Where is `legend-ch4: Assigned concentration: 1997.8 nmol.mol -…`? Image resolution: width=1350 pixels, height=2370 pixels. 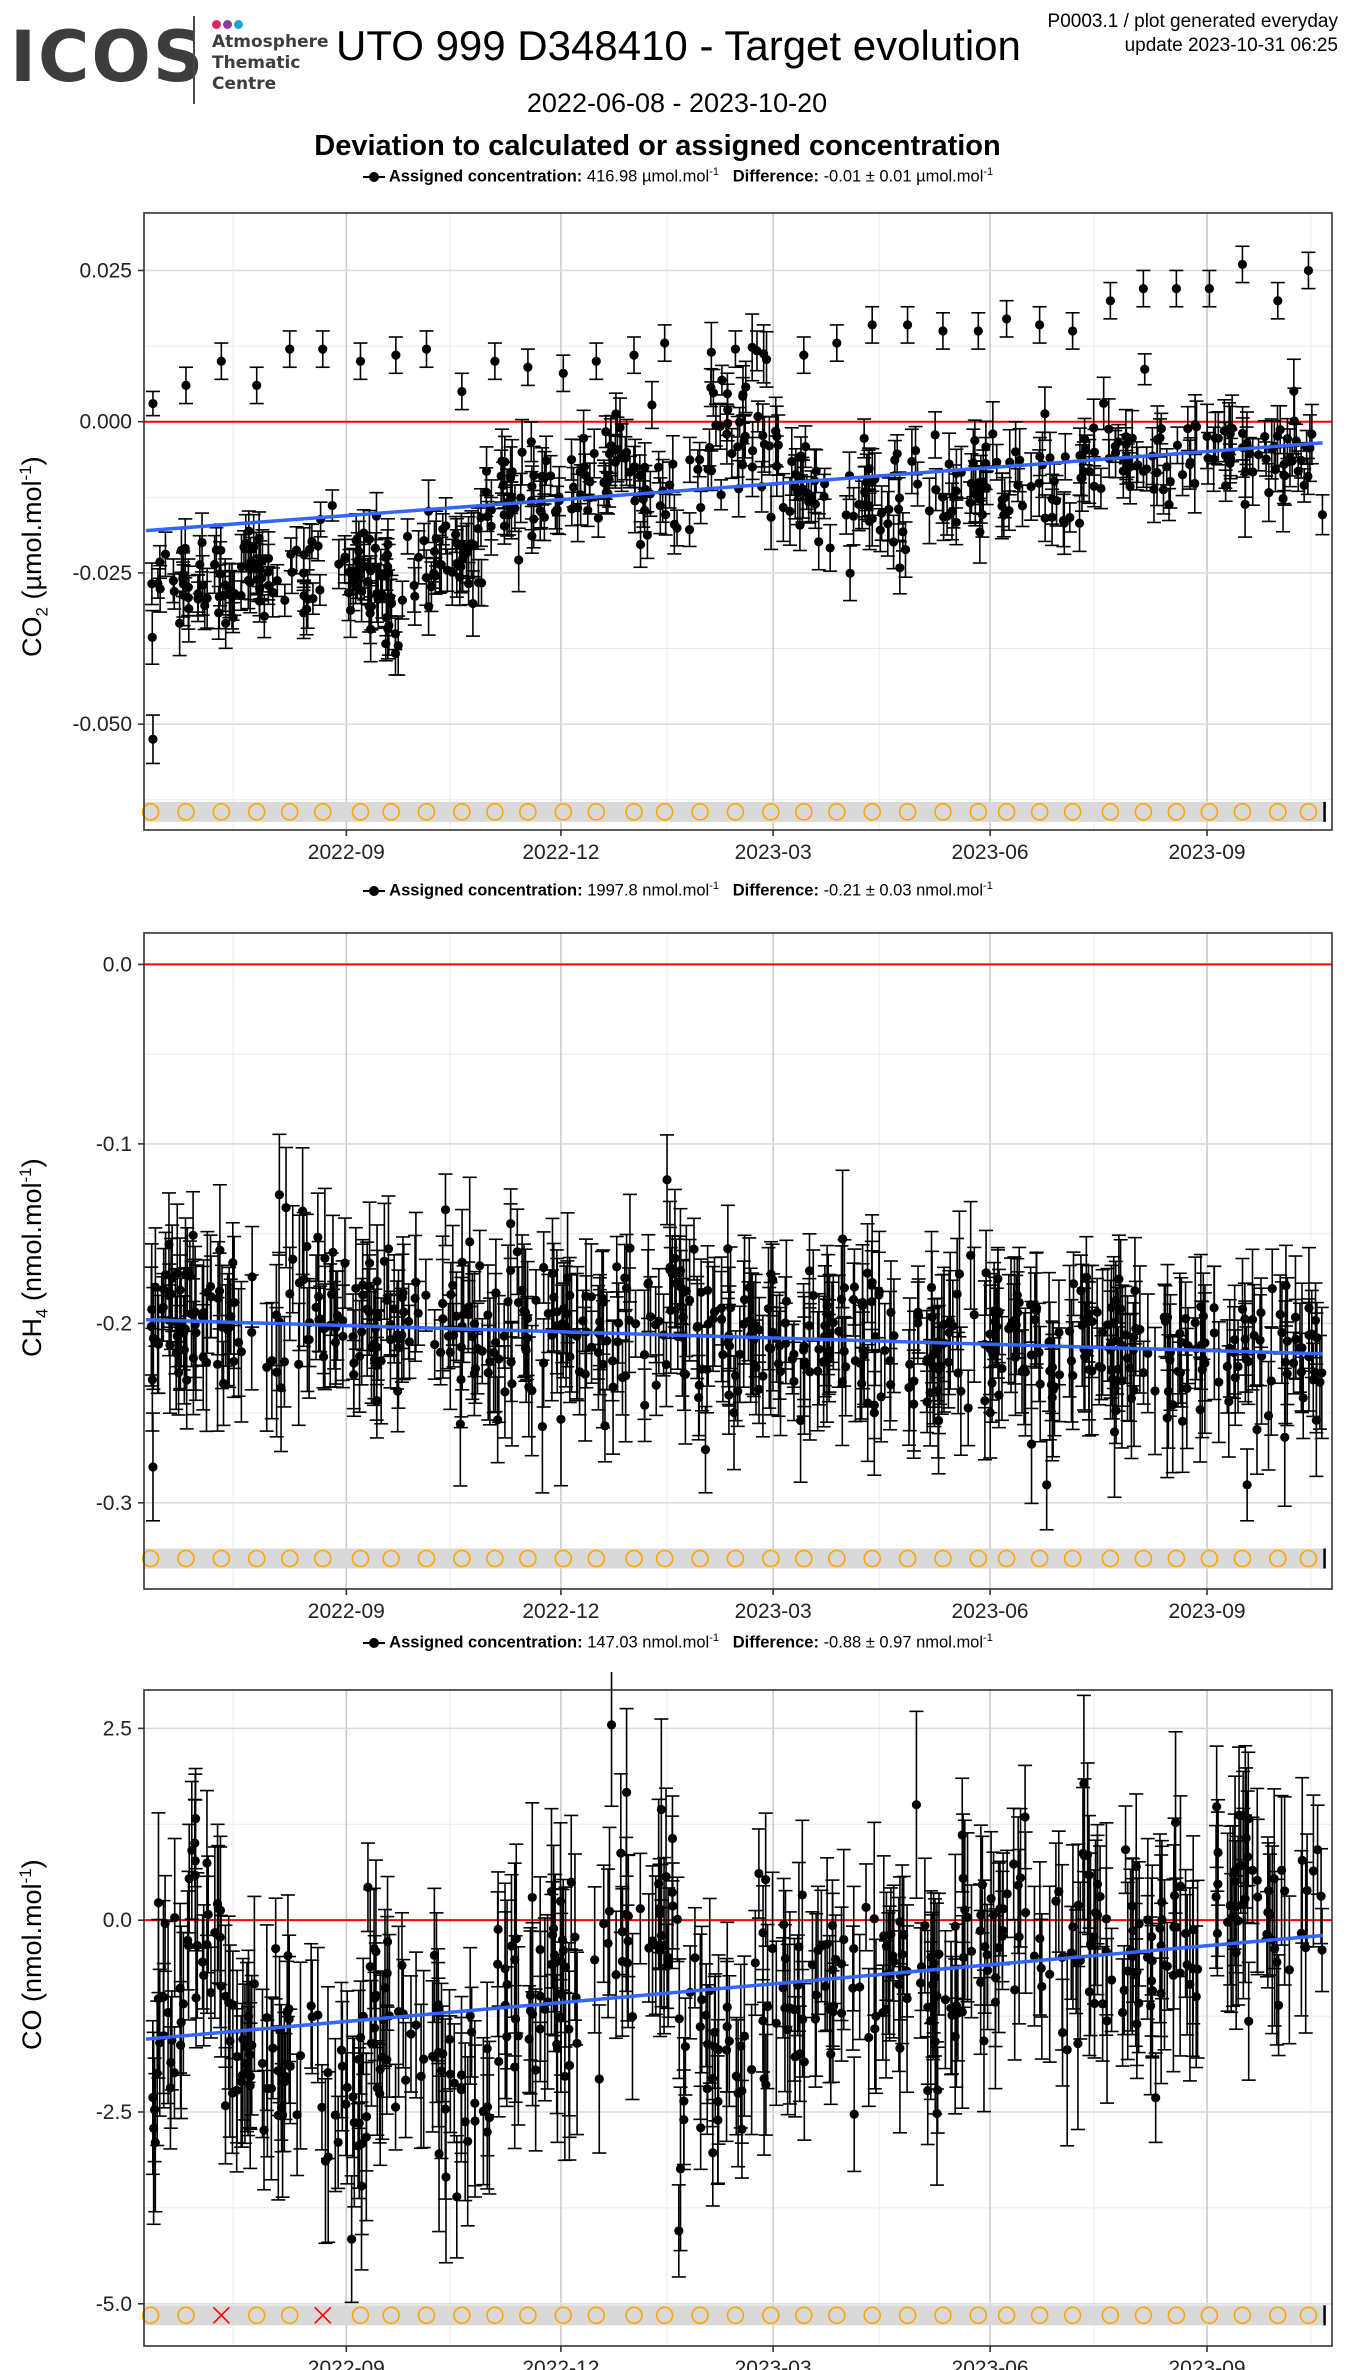 legend-ch4: Assigned concentration: 1997.8 nmol.mol -… is located at coordinates (675, 890).